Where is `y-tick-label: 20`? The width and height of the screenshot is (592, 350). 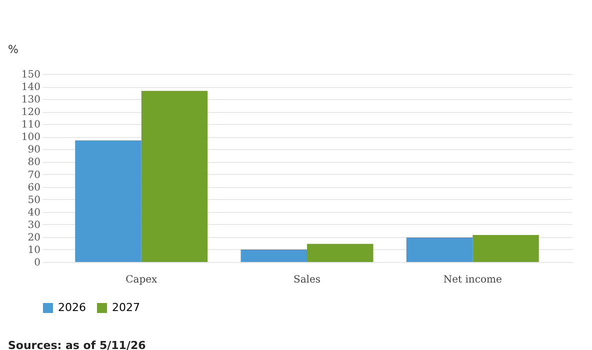
y-tick-label: 20 is located at coordinates (34, 238).